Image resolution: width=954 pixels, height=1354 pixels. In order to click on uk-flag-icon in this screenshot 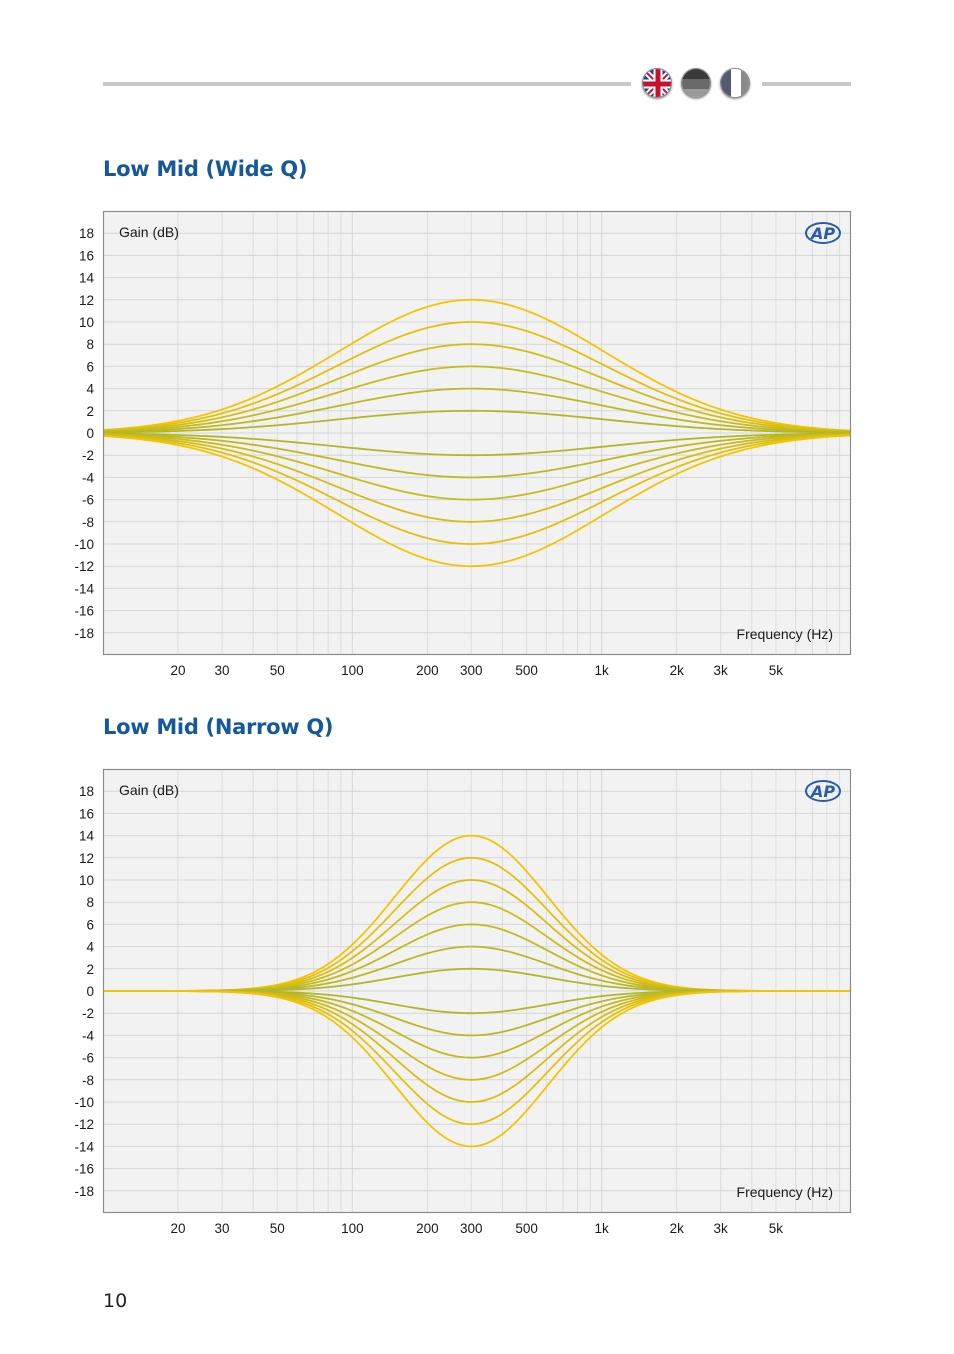, I will do `click(657, 83)`.